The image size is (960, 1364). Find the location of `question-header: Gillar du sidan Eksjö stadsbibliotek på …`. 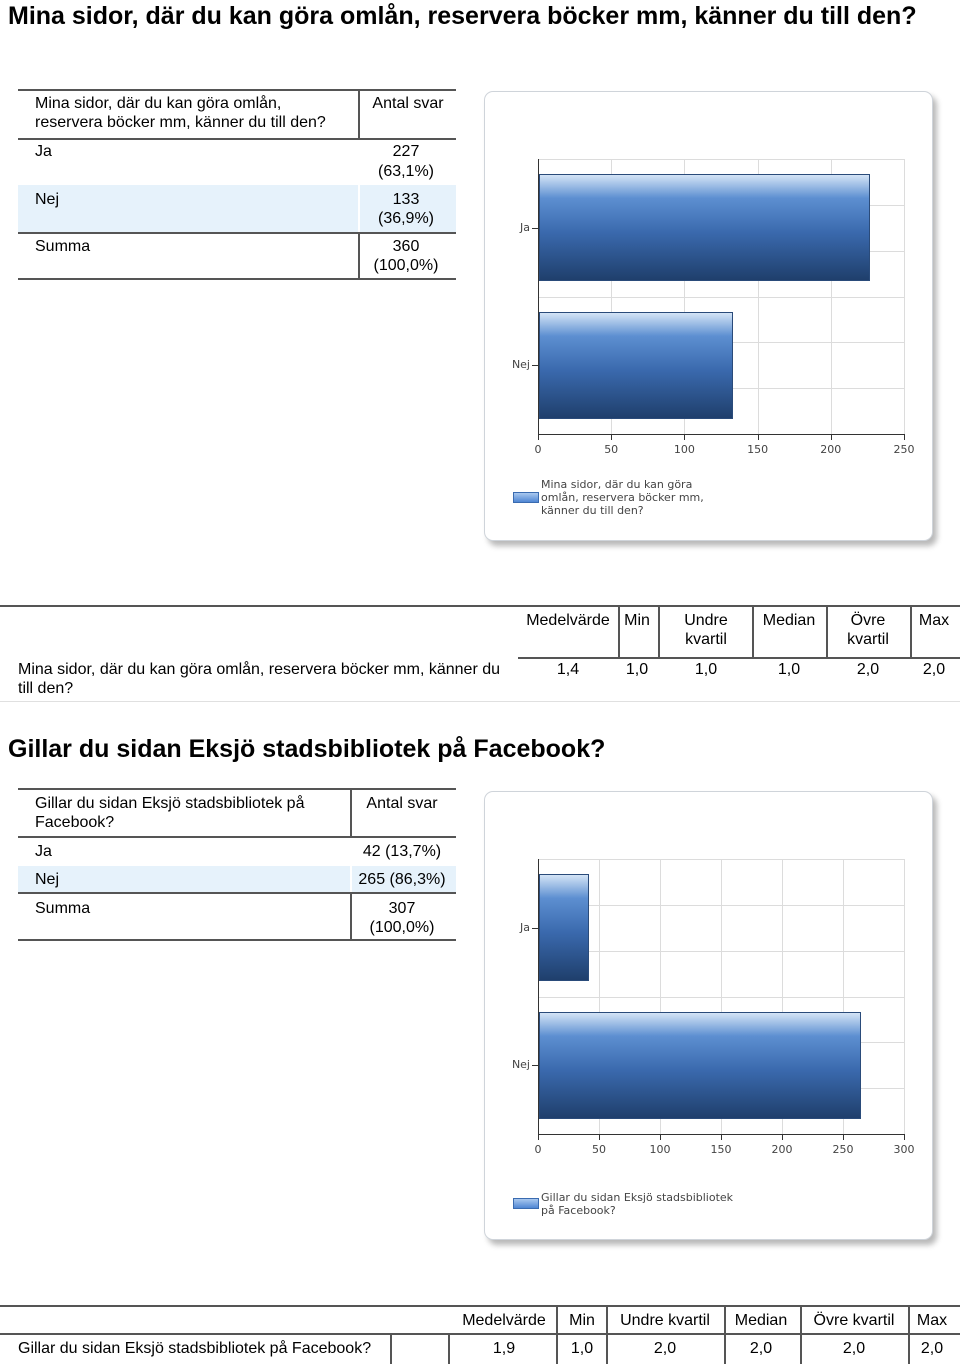

question-header: Gillar du sidan Eksjö stadsbibliotek på … is located at coordinates (170, 813).